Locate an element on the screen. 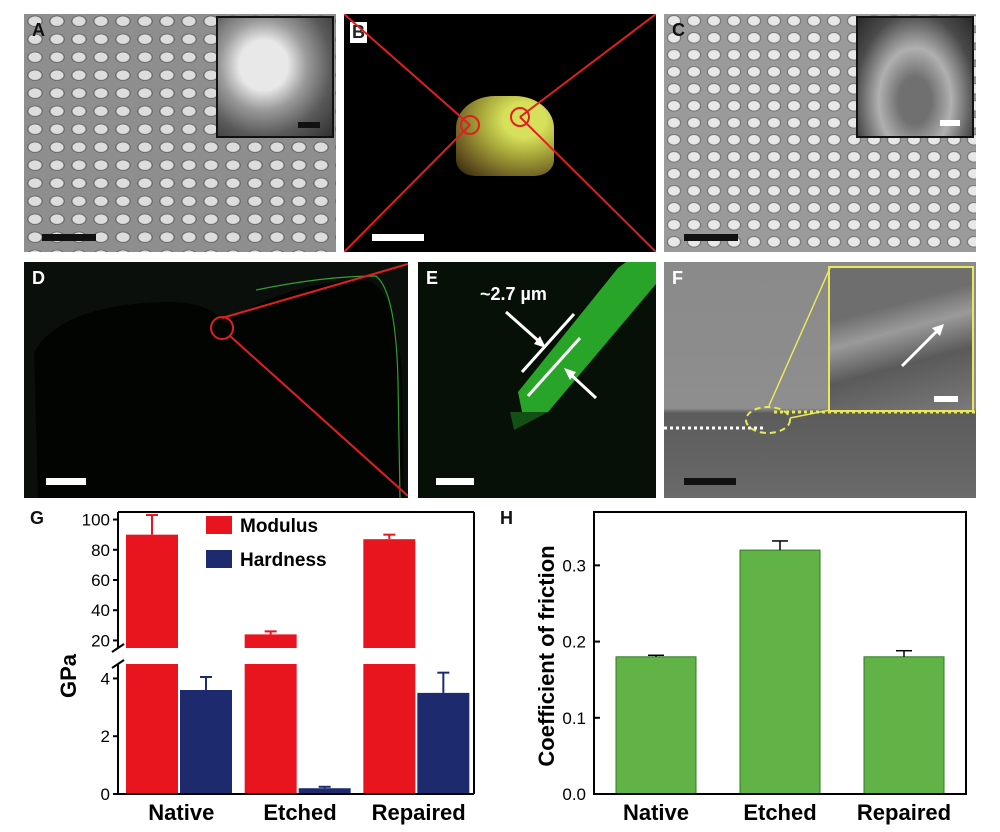 Image resolution: width=1000 pixels, height=832 pixels. legend-swatch-modulus is located at coordinates (219, 525).